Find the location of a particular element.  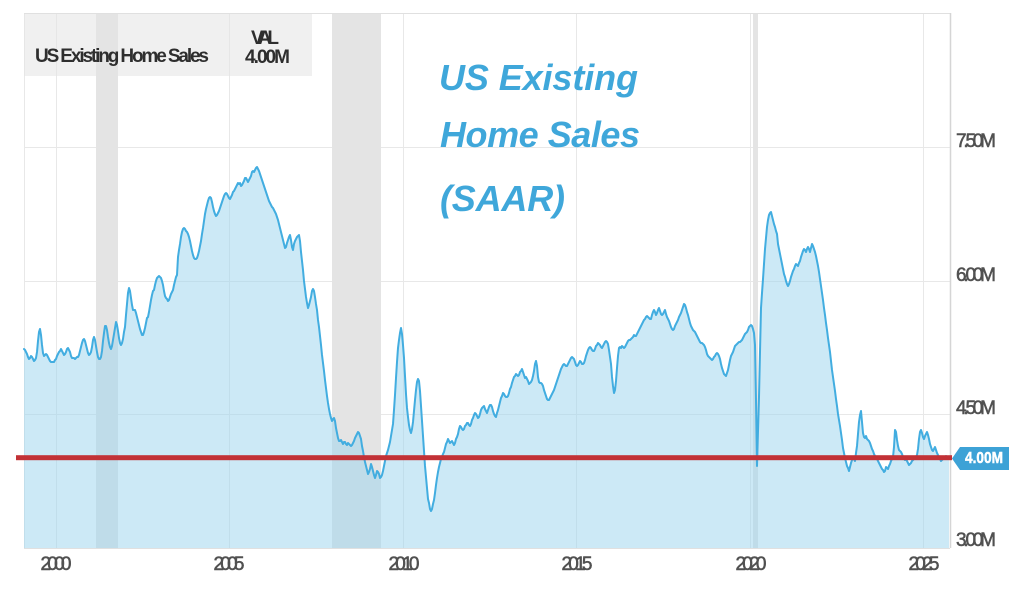

svg-text: 3.00M is located at coordinates (976, 540).